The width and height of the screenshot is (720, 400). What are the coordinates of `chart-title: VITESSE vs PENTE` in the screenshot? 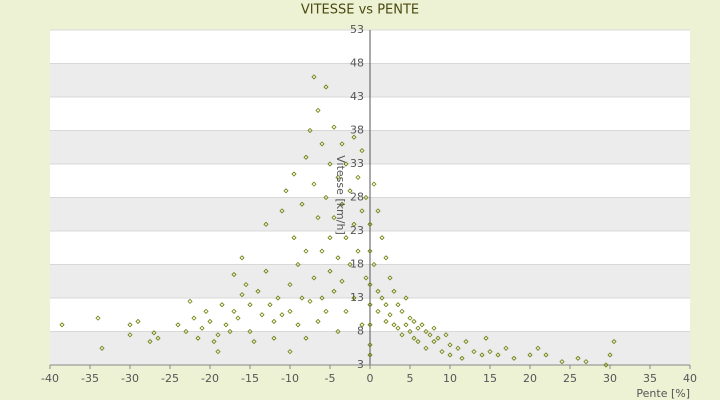 It's located at (360, 10).